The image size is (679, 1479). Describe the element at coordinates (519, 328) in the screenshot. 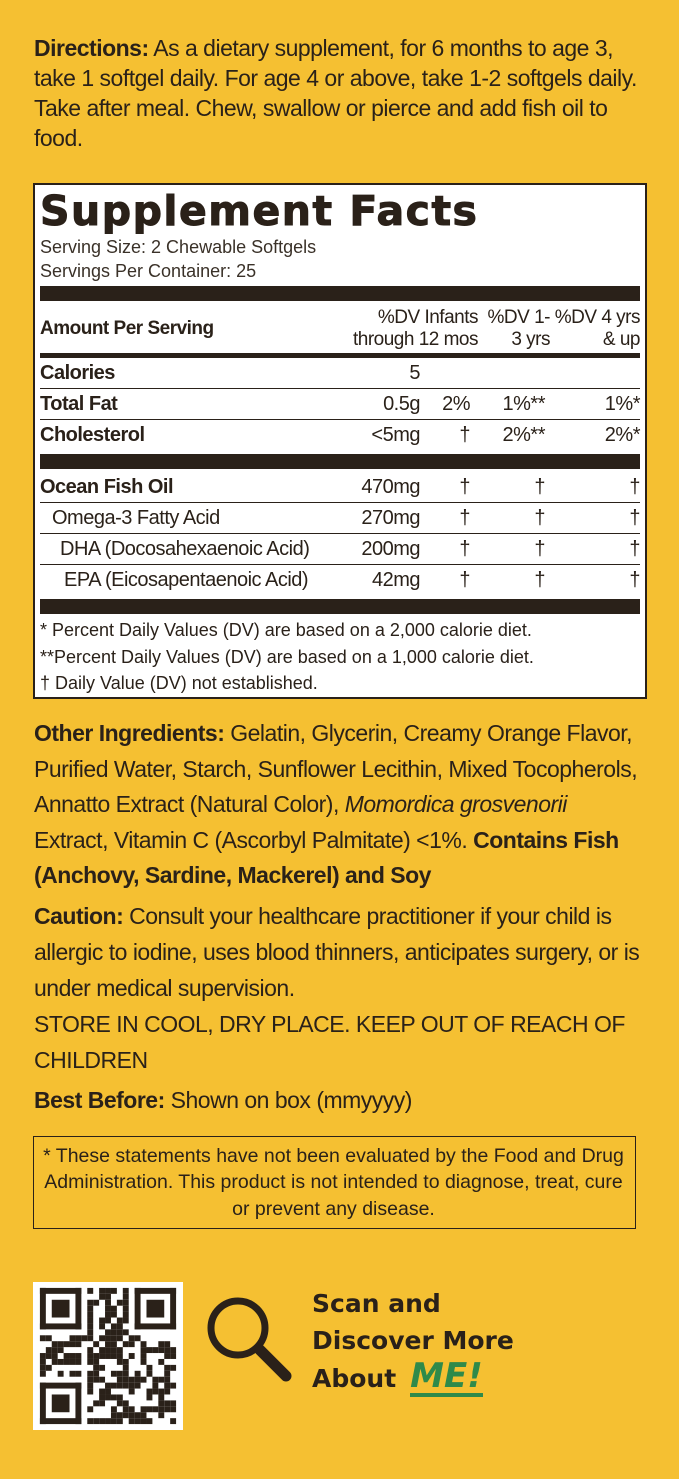

I see `header-dv-1-3: %DV 1-3 yrs` at that location.